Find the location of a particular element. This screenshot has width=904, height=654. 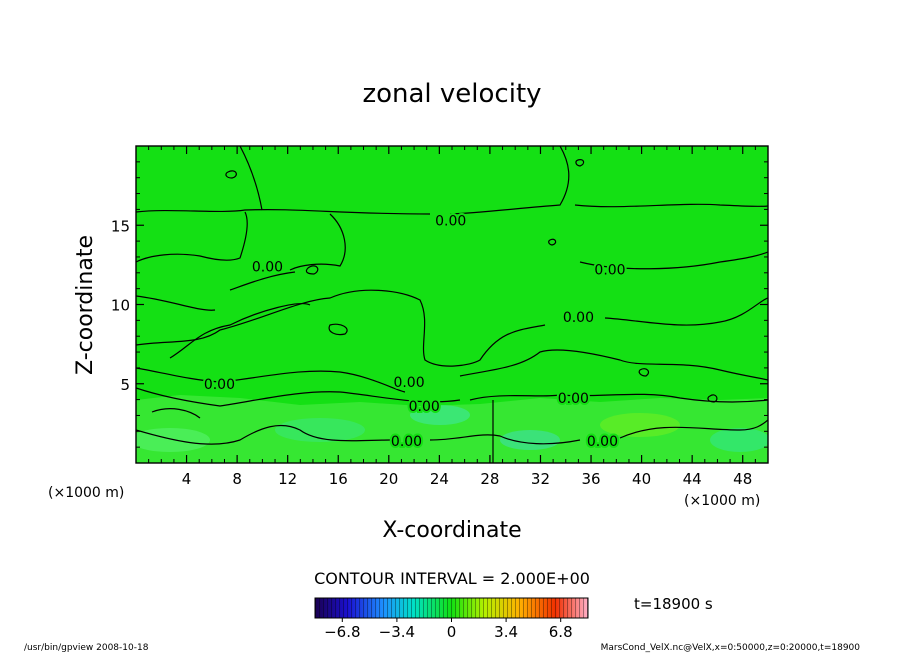

x-tick-label: 40 is located at coordinates (641, 479).